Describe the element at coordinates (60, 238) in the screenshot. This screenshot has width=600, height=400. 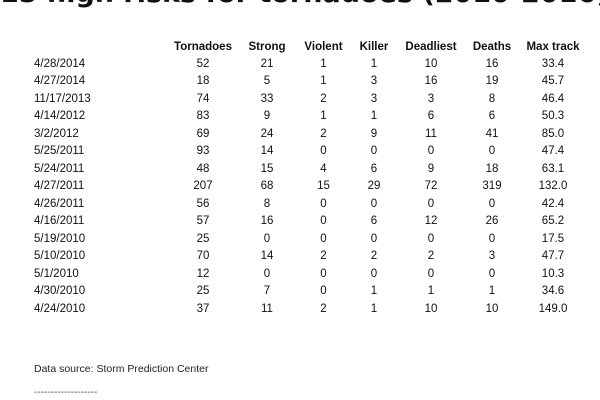
I see `table-cell-date: 5/19/2010` at that location.